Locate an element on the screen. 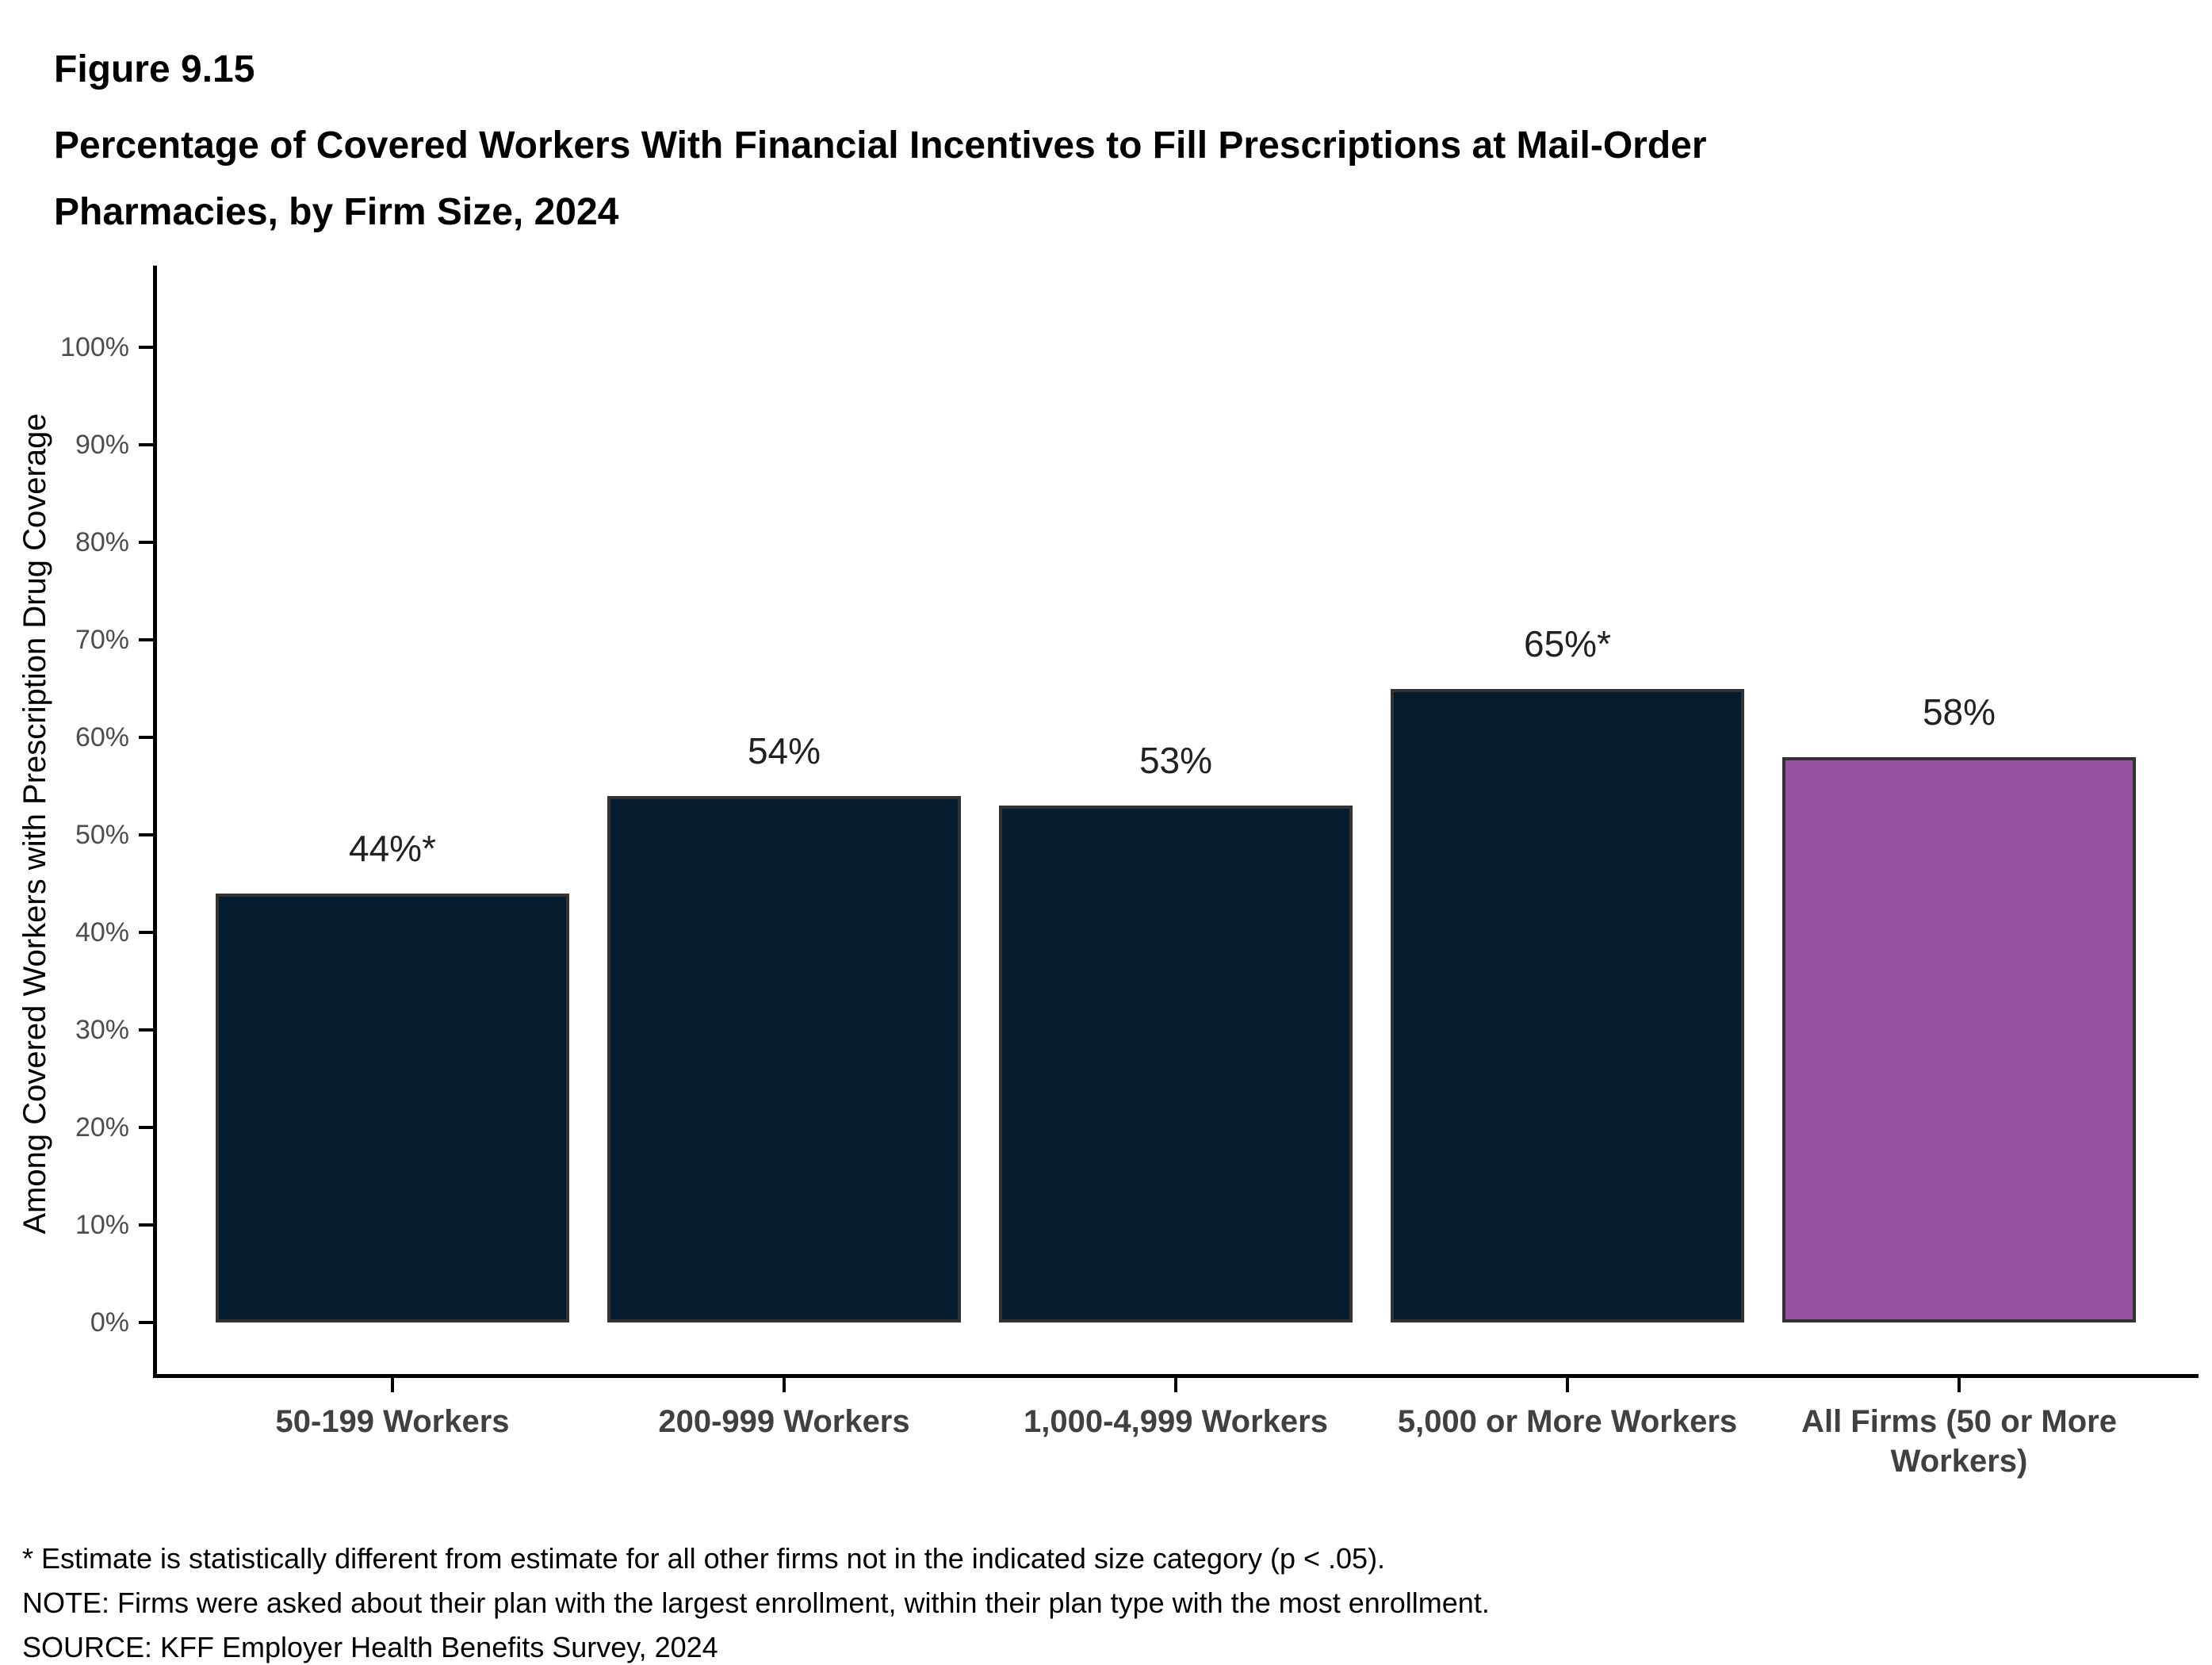 This screenshot has height=1665, width=2212. x-category-label: 1,000-4,999 Workers is located at coordinates (1176, 1421).